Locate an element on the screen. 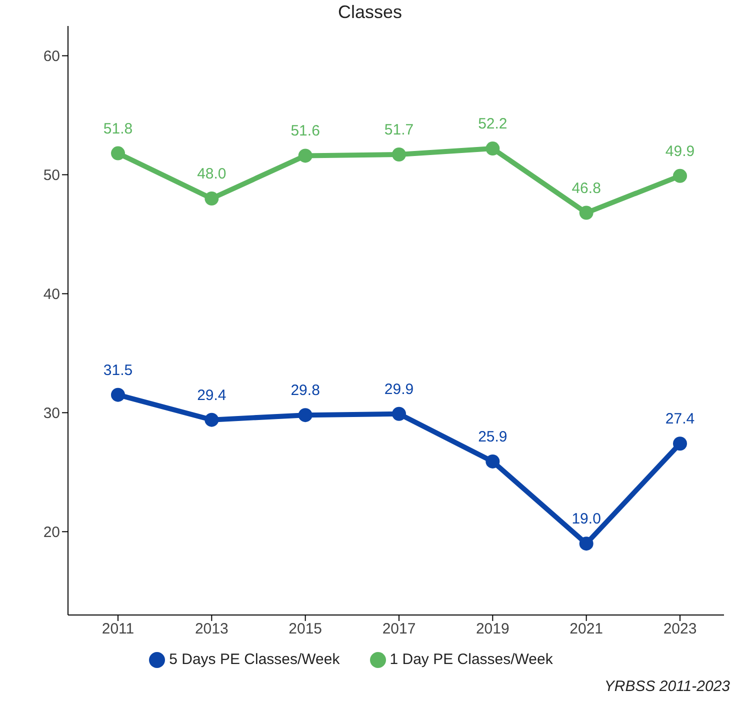 The image size is (740, 705). data-label: 19.0 is located at coordinates (586, 519).